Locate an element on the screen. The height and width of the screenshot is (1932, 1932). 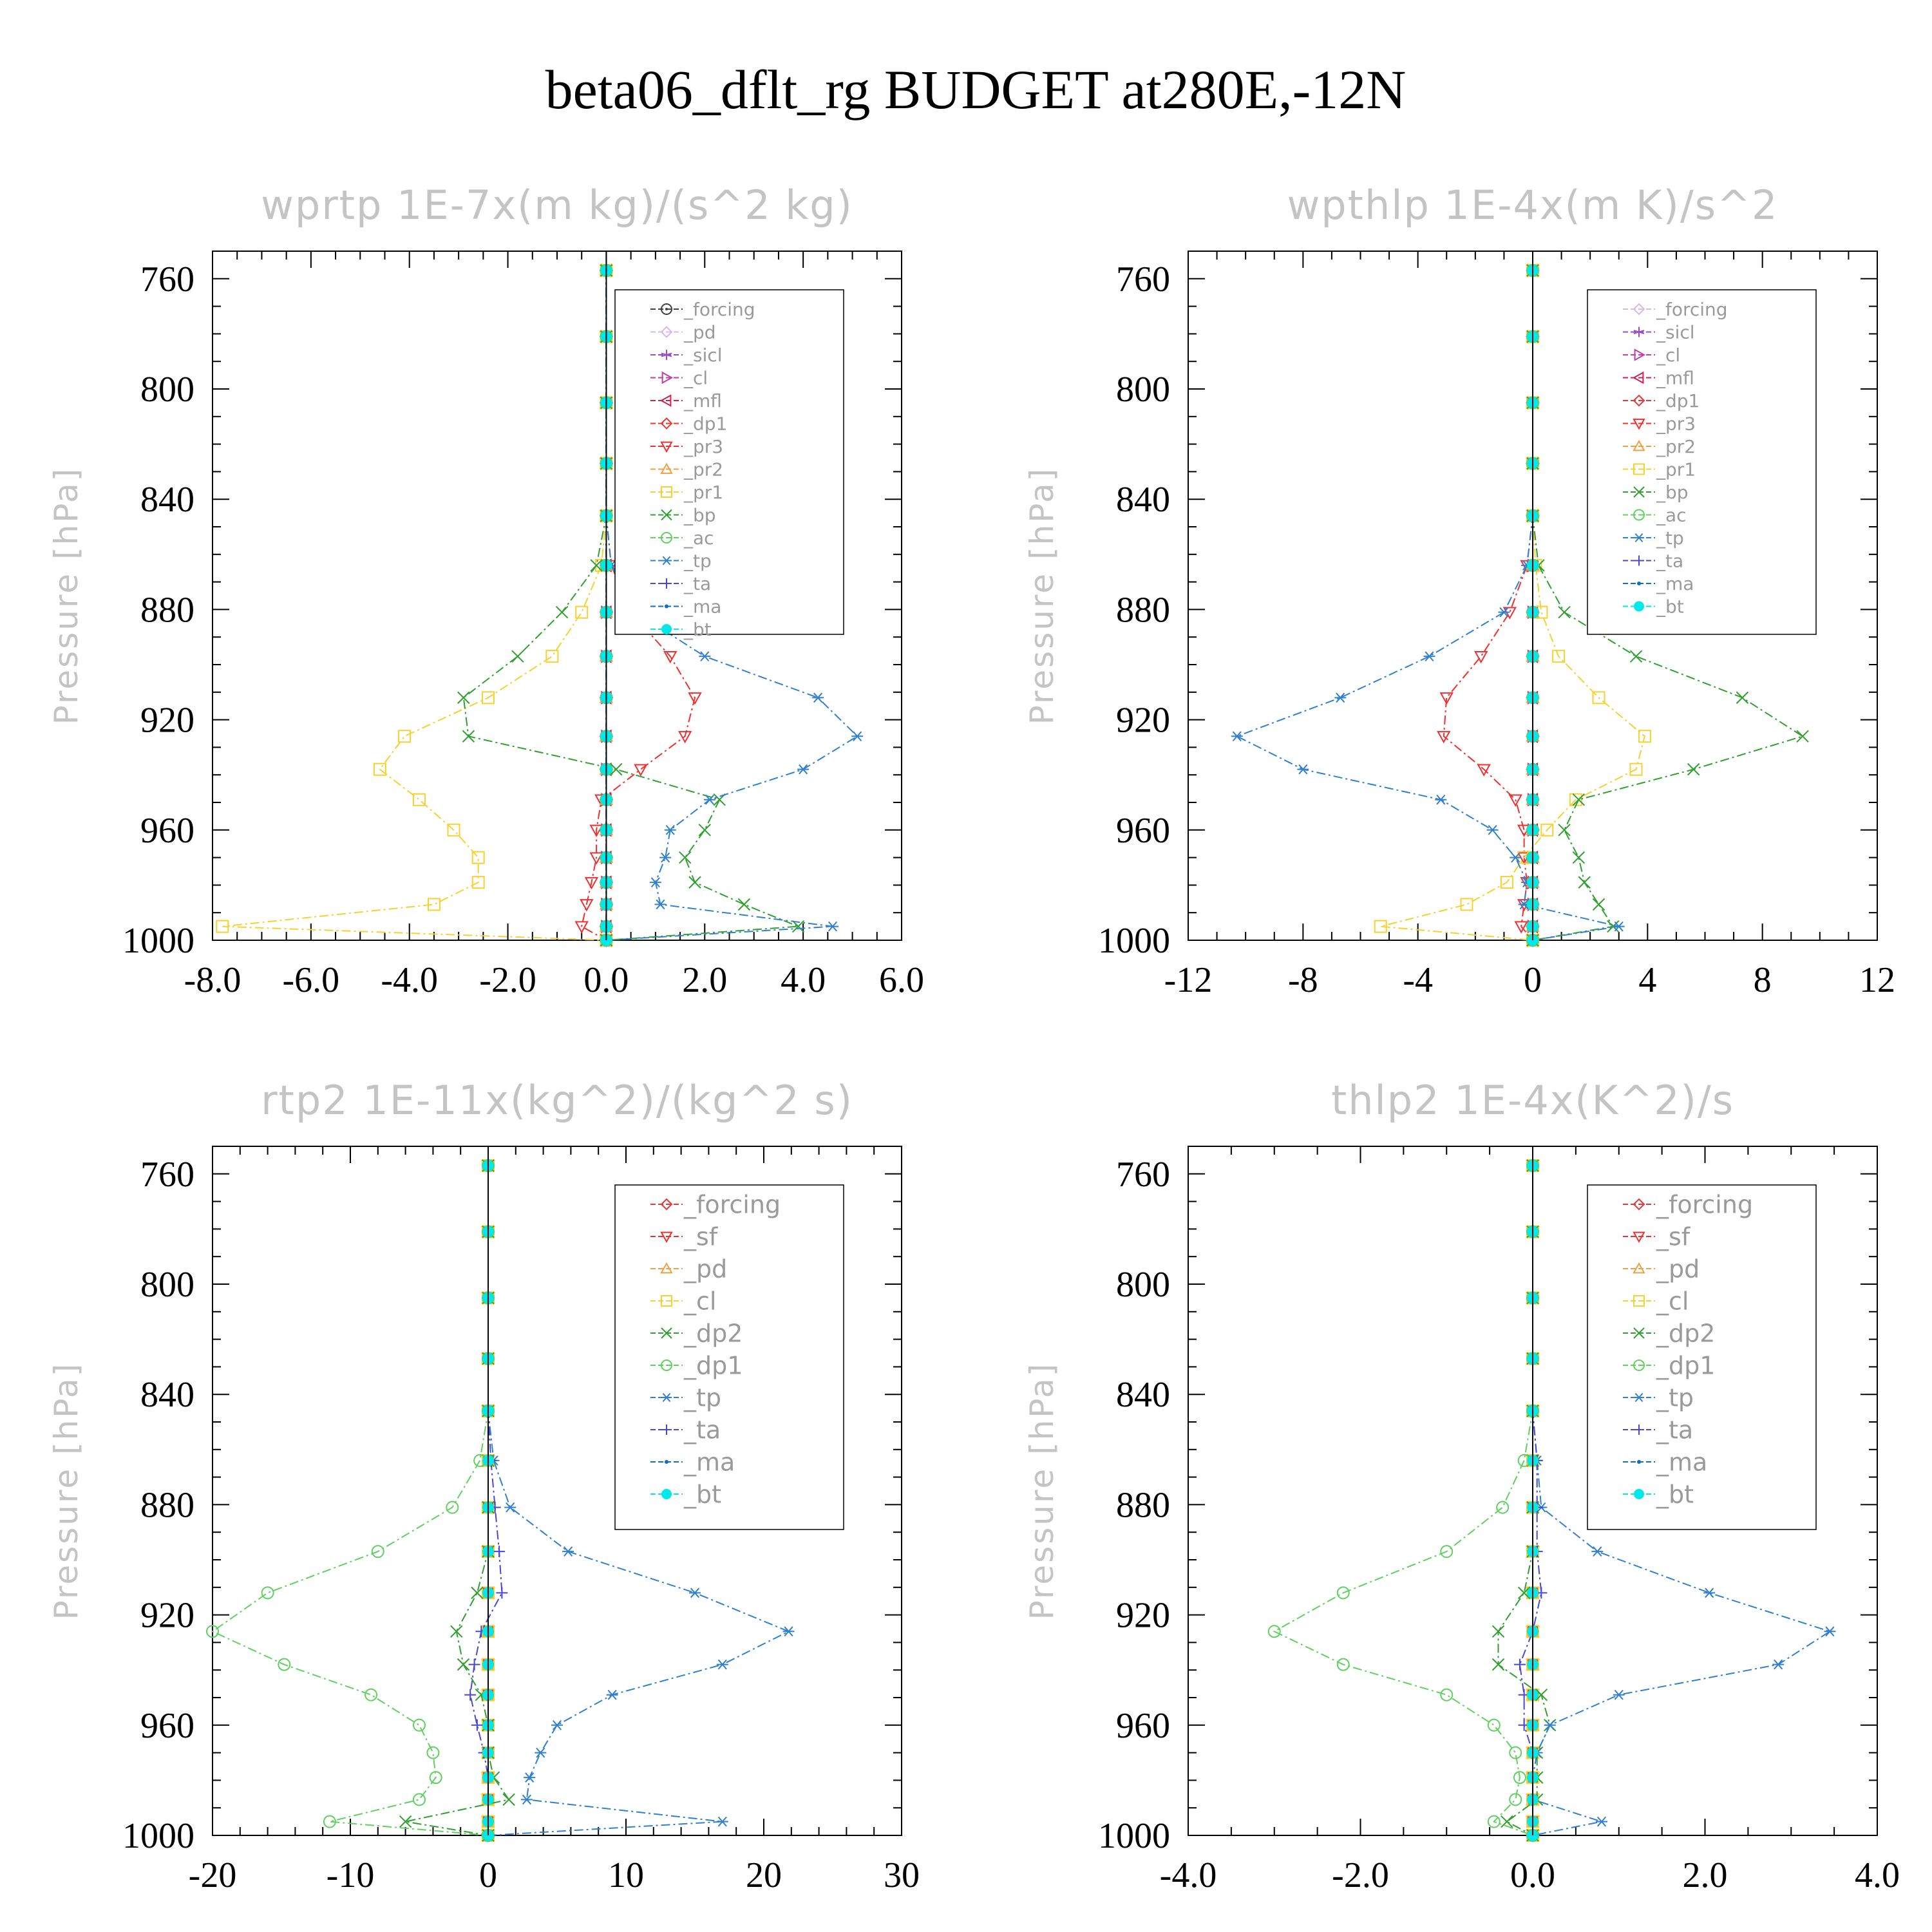
y-tick-label: 800 is located at coordinates (1143, 1285).